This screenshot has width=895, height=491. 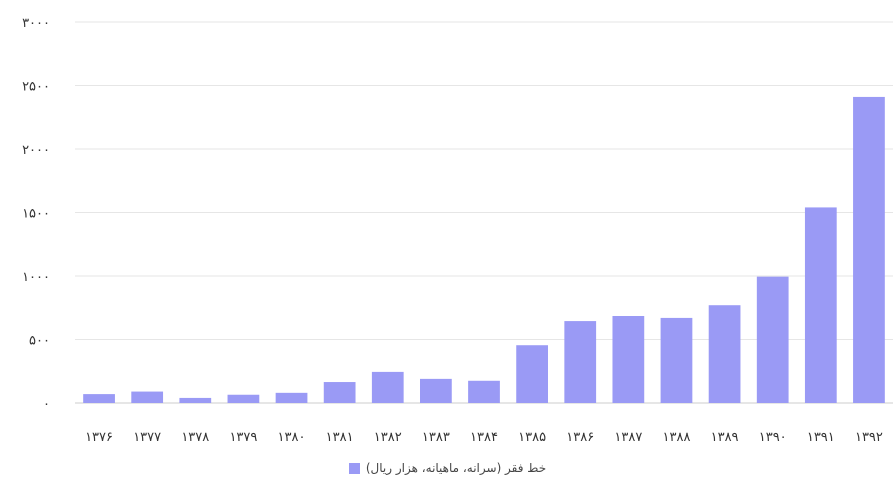 I want to click on x-tick-label: ۱۳۸۸, so click(x=677, y=437).